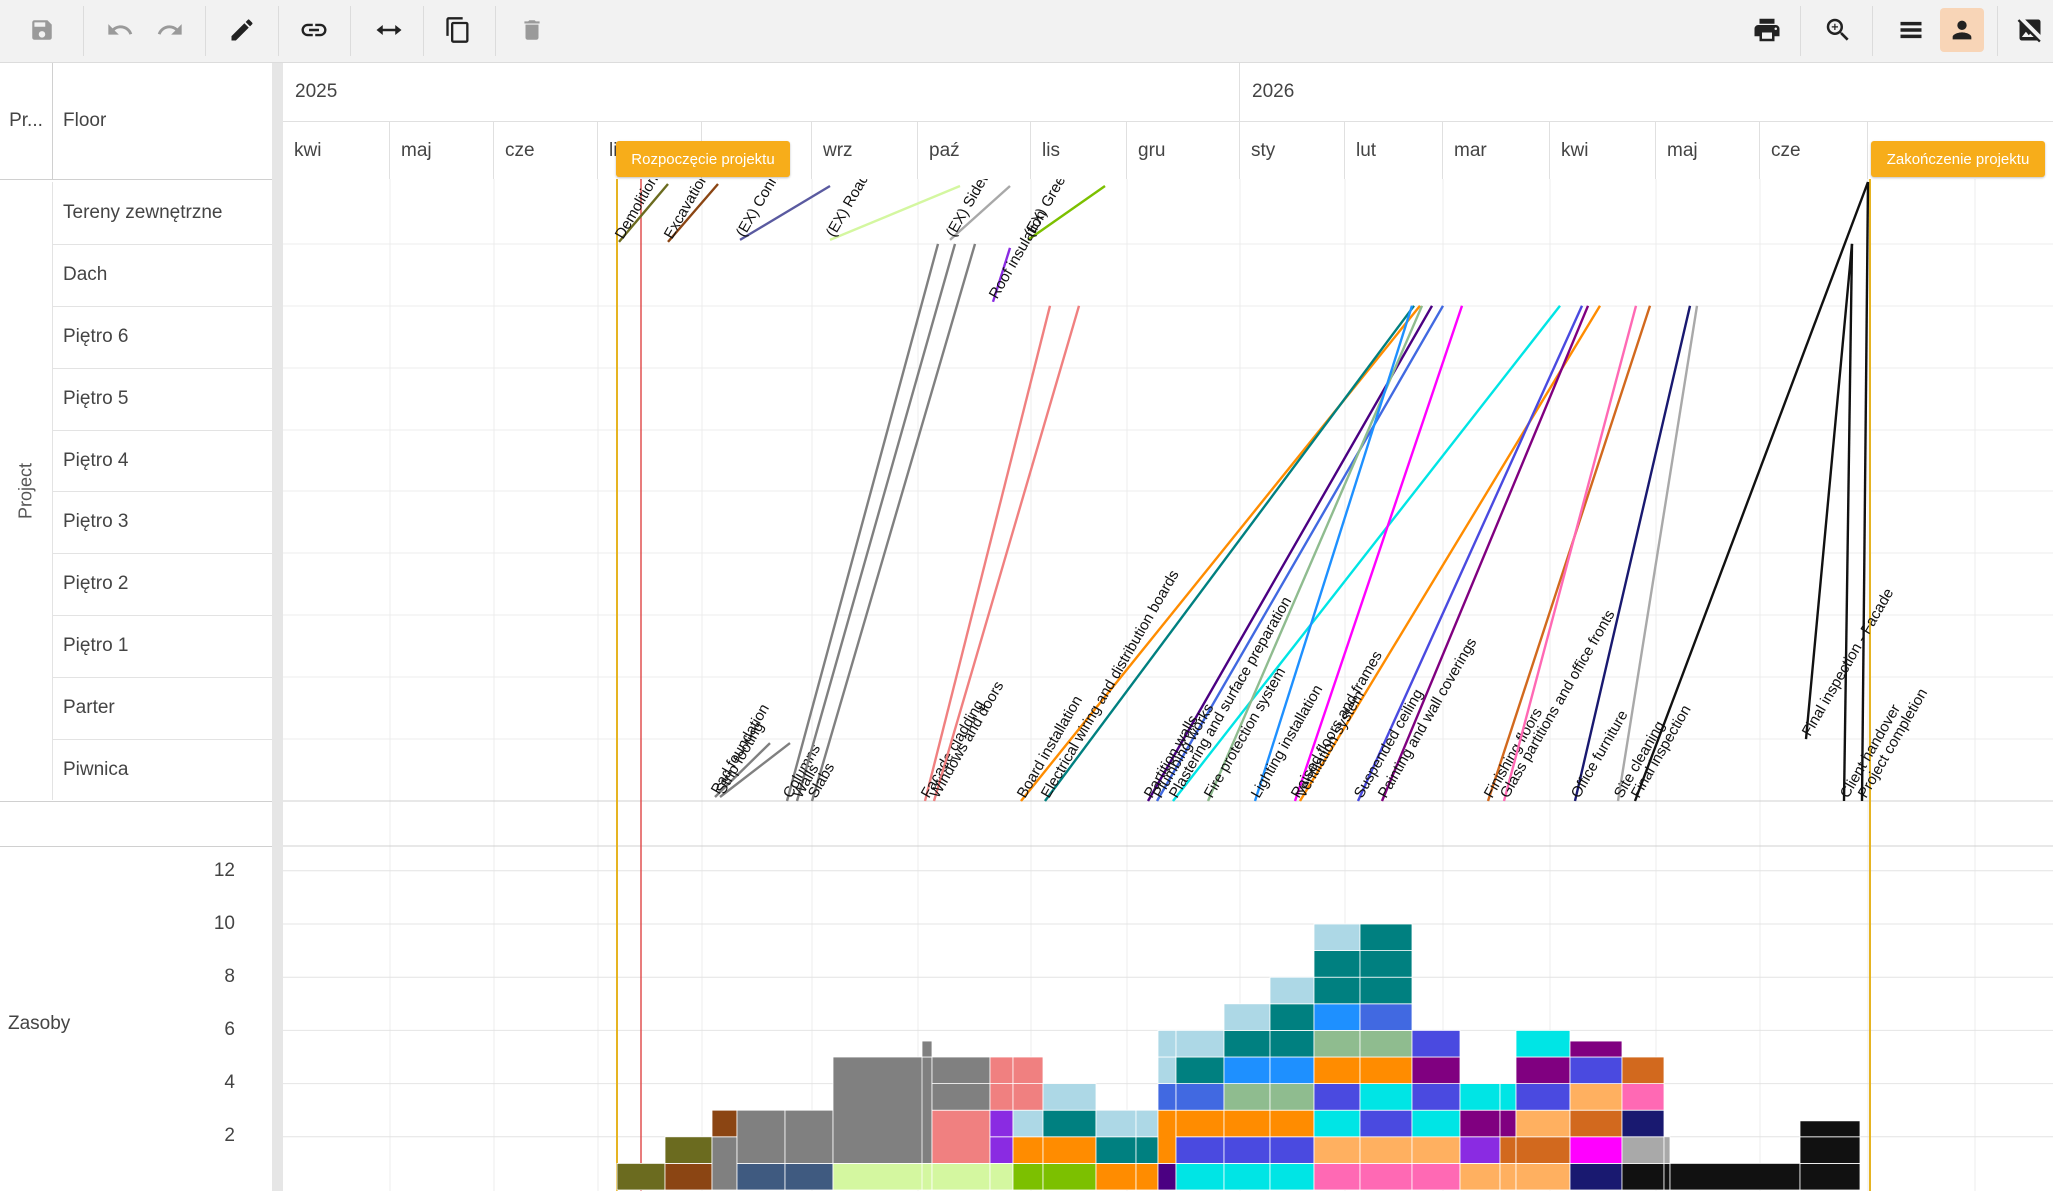 The height and width of the screenshot is (1191, 2053). Describe the element at coordinates (96, 521) in the screenshot. I see `row-label: Piętro 3` at that location.